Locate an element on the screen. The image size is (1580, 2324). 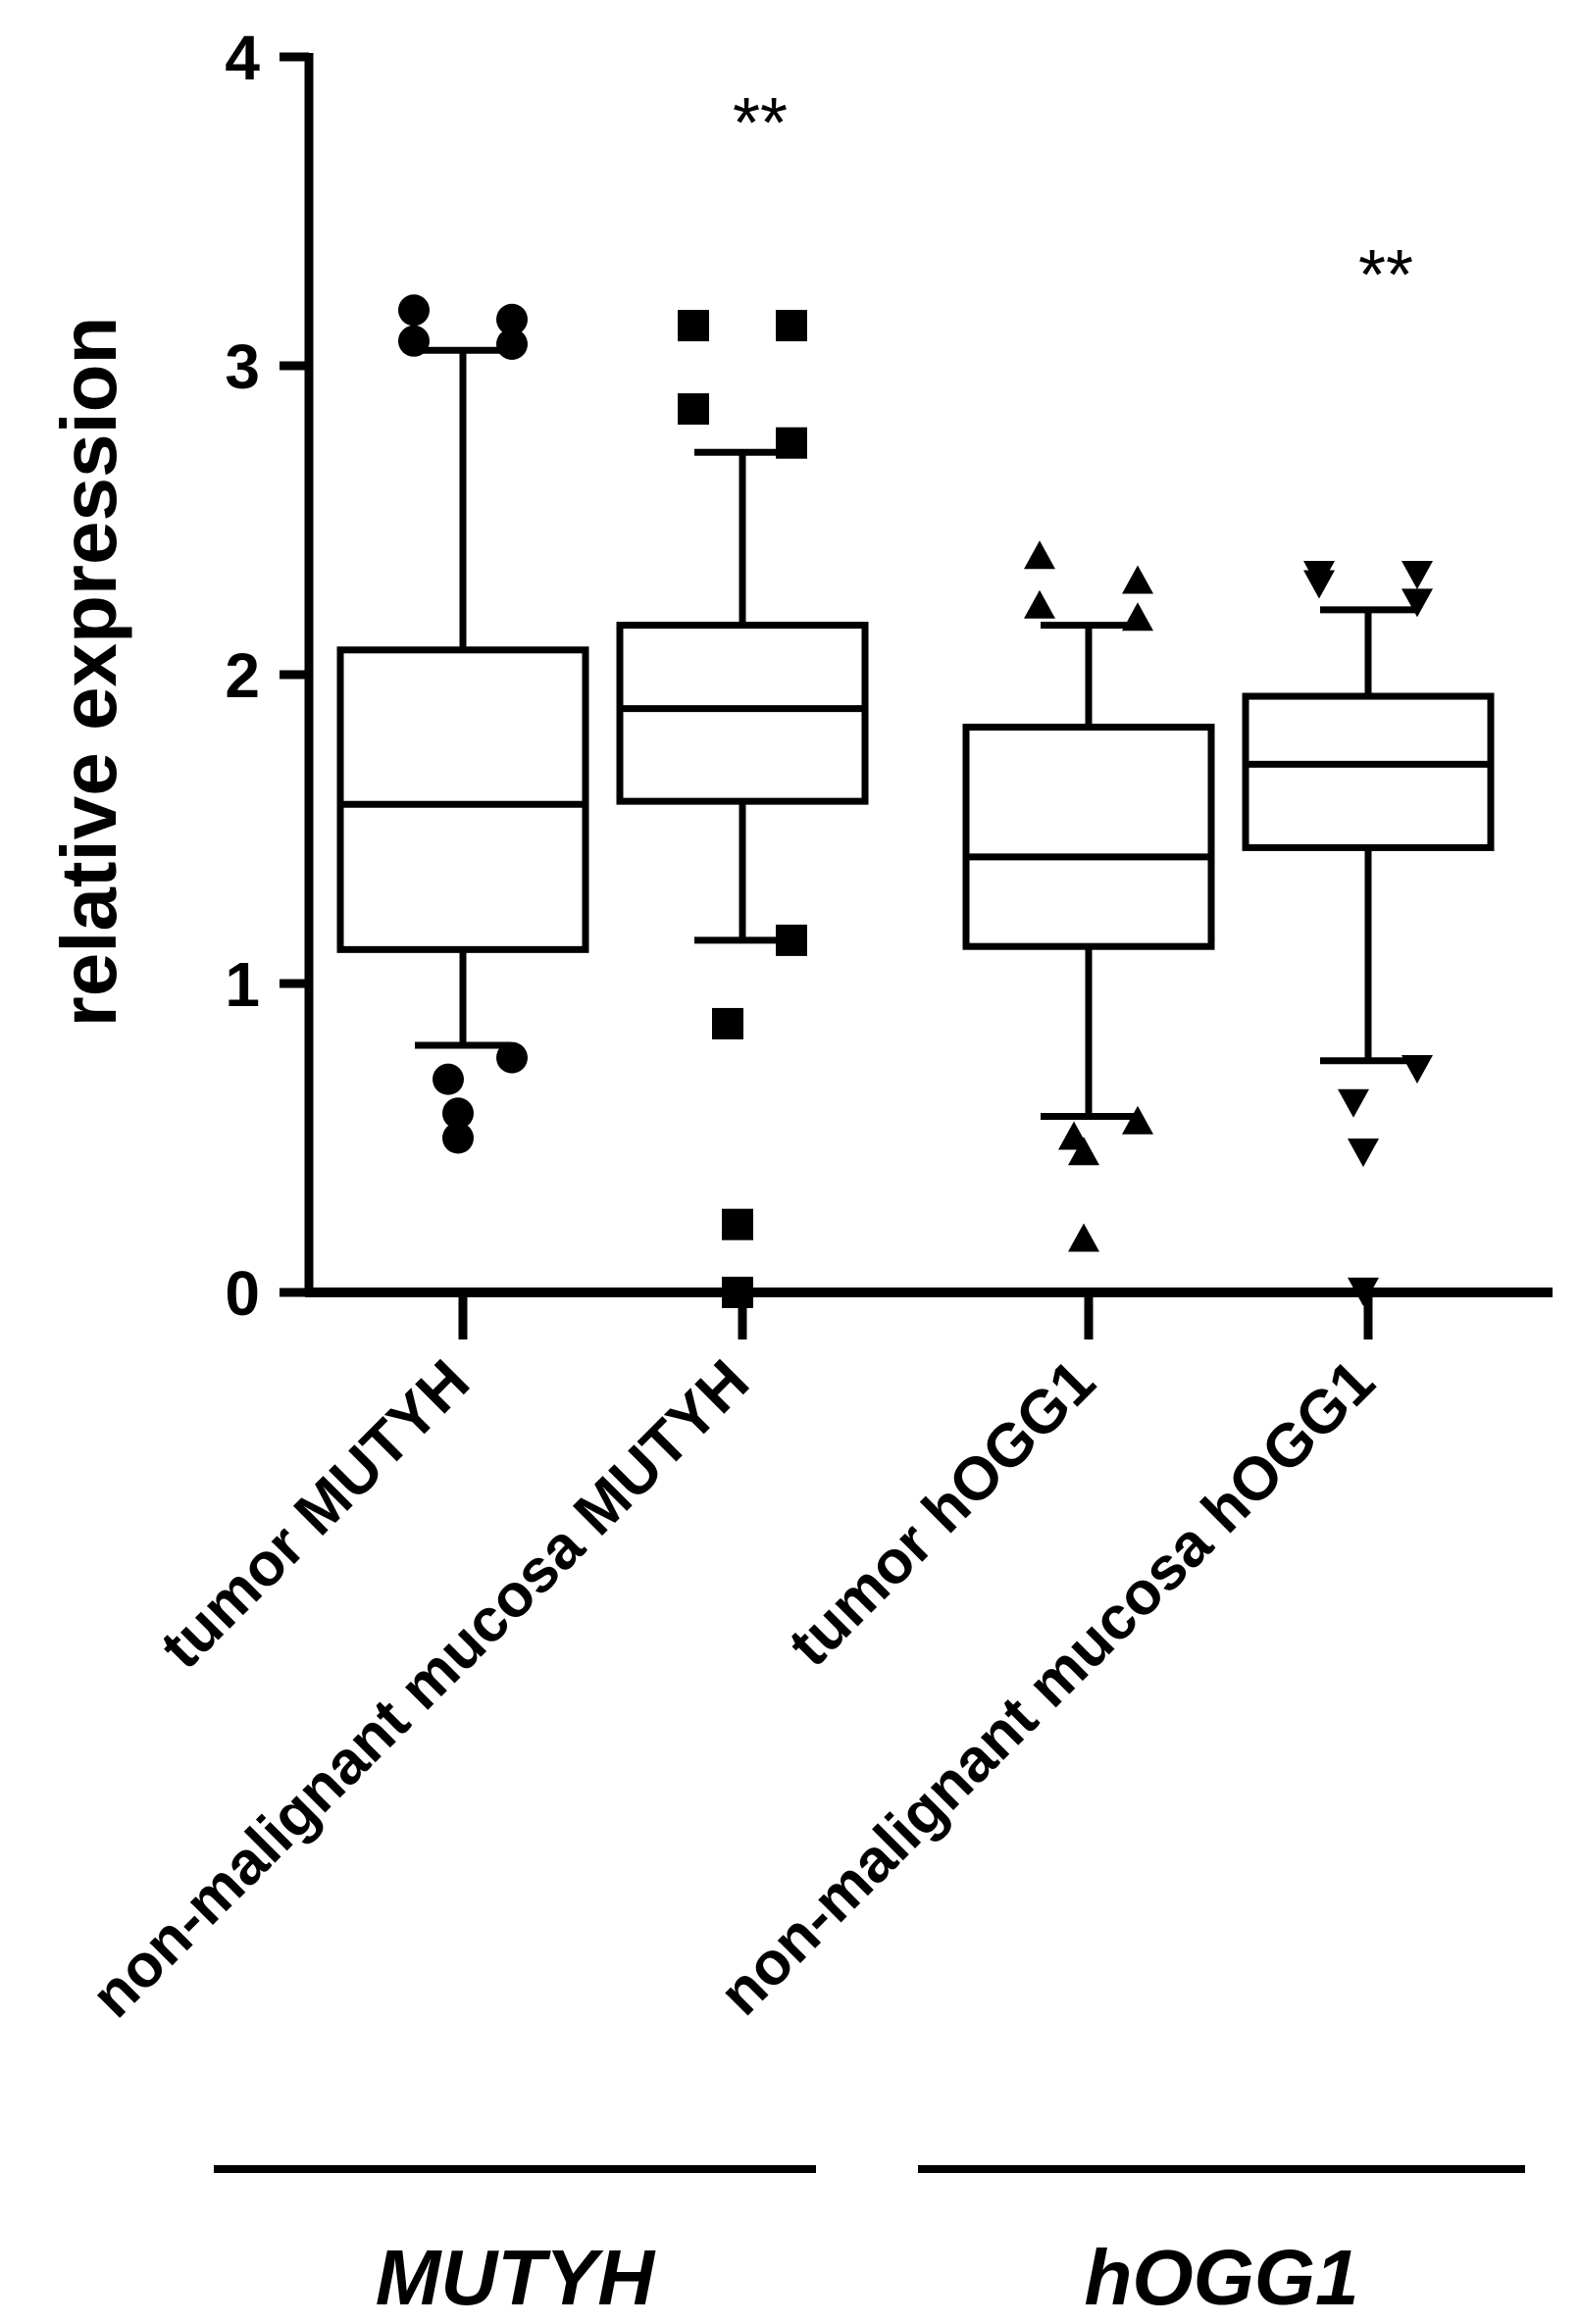
group-label: MUTYH is located at coordinates (516, 2277).